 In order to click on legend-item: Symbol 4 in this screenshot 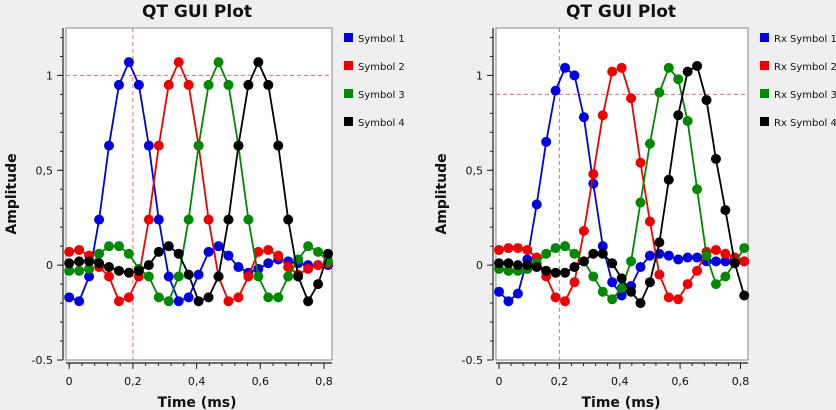, I will do `click(374, 123)`.